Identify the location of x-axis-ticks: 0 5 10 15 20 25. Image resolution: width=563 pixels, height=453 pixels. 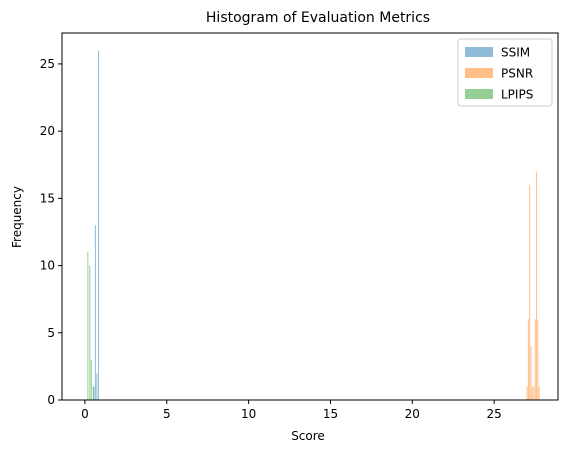
(291, 410).